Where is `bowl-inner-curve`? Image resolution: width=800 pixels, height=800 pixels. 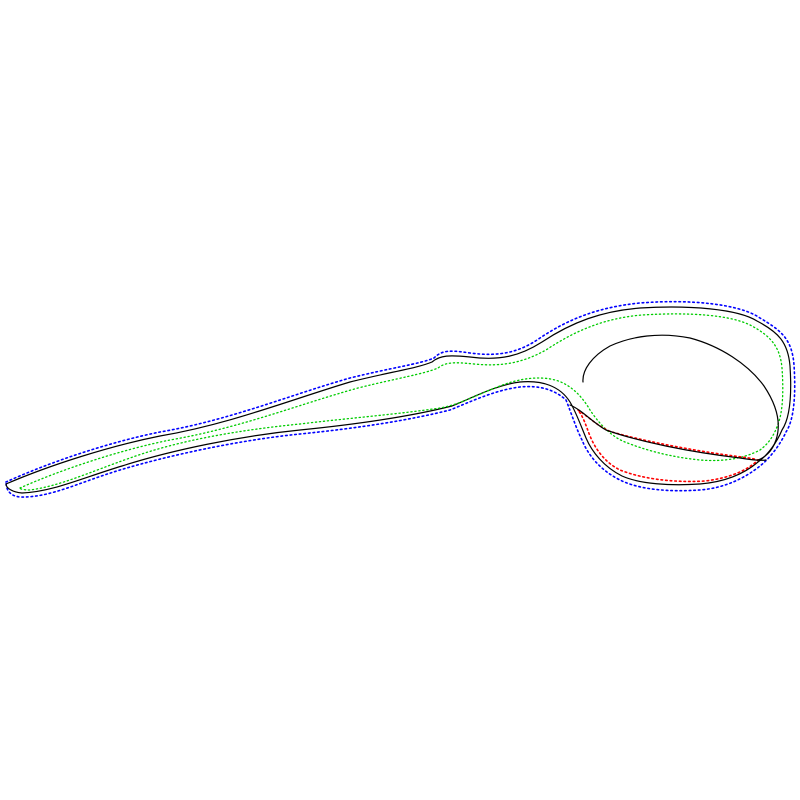
bowl-inner-curve is located at coordinates (680, 397).